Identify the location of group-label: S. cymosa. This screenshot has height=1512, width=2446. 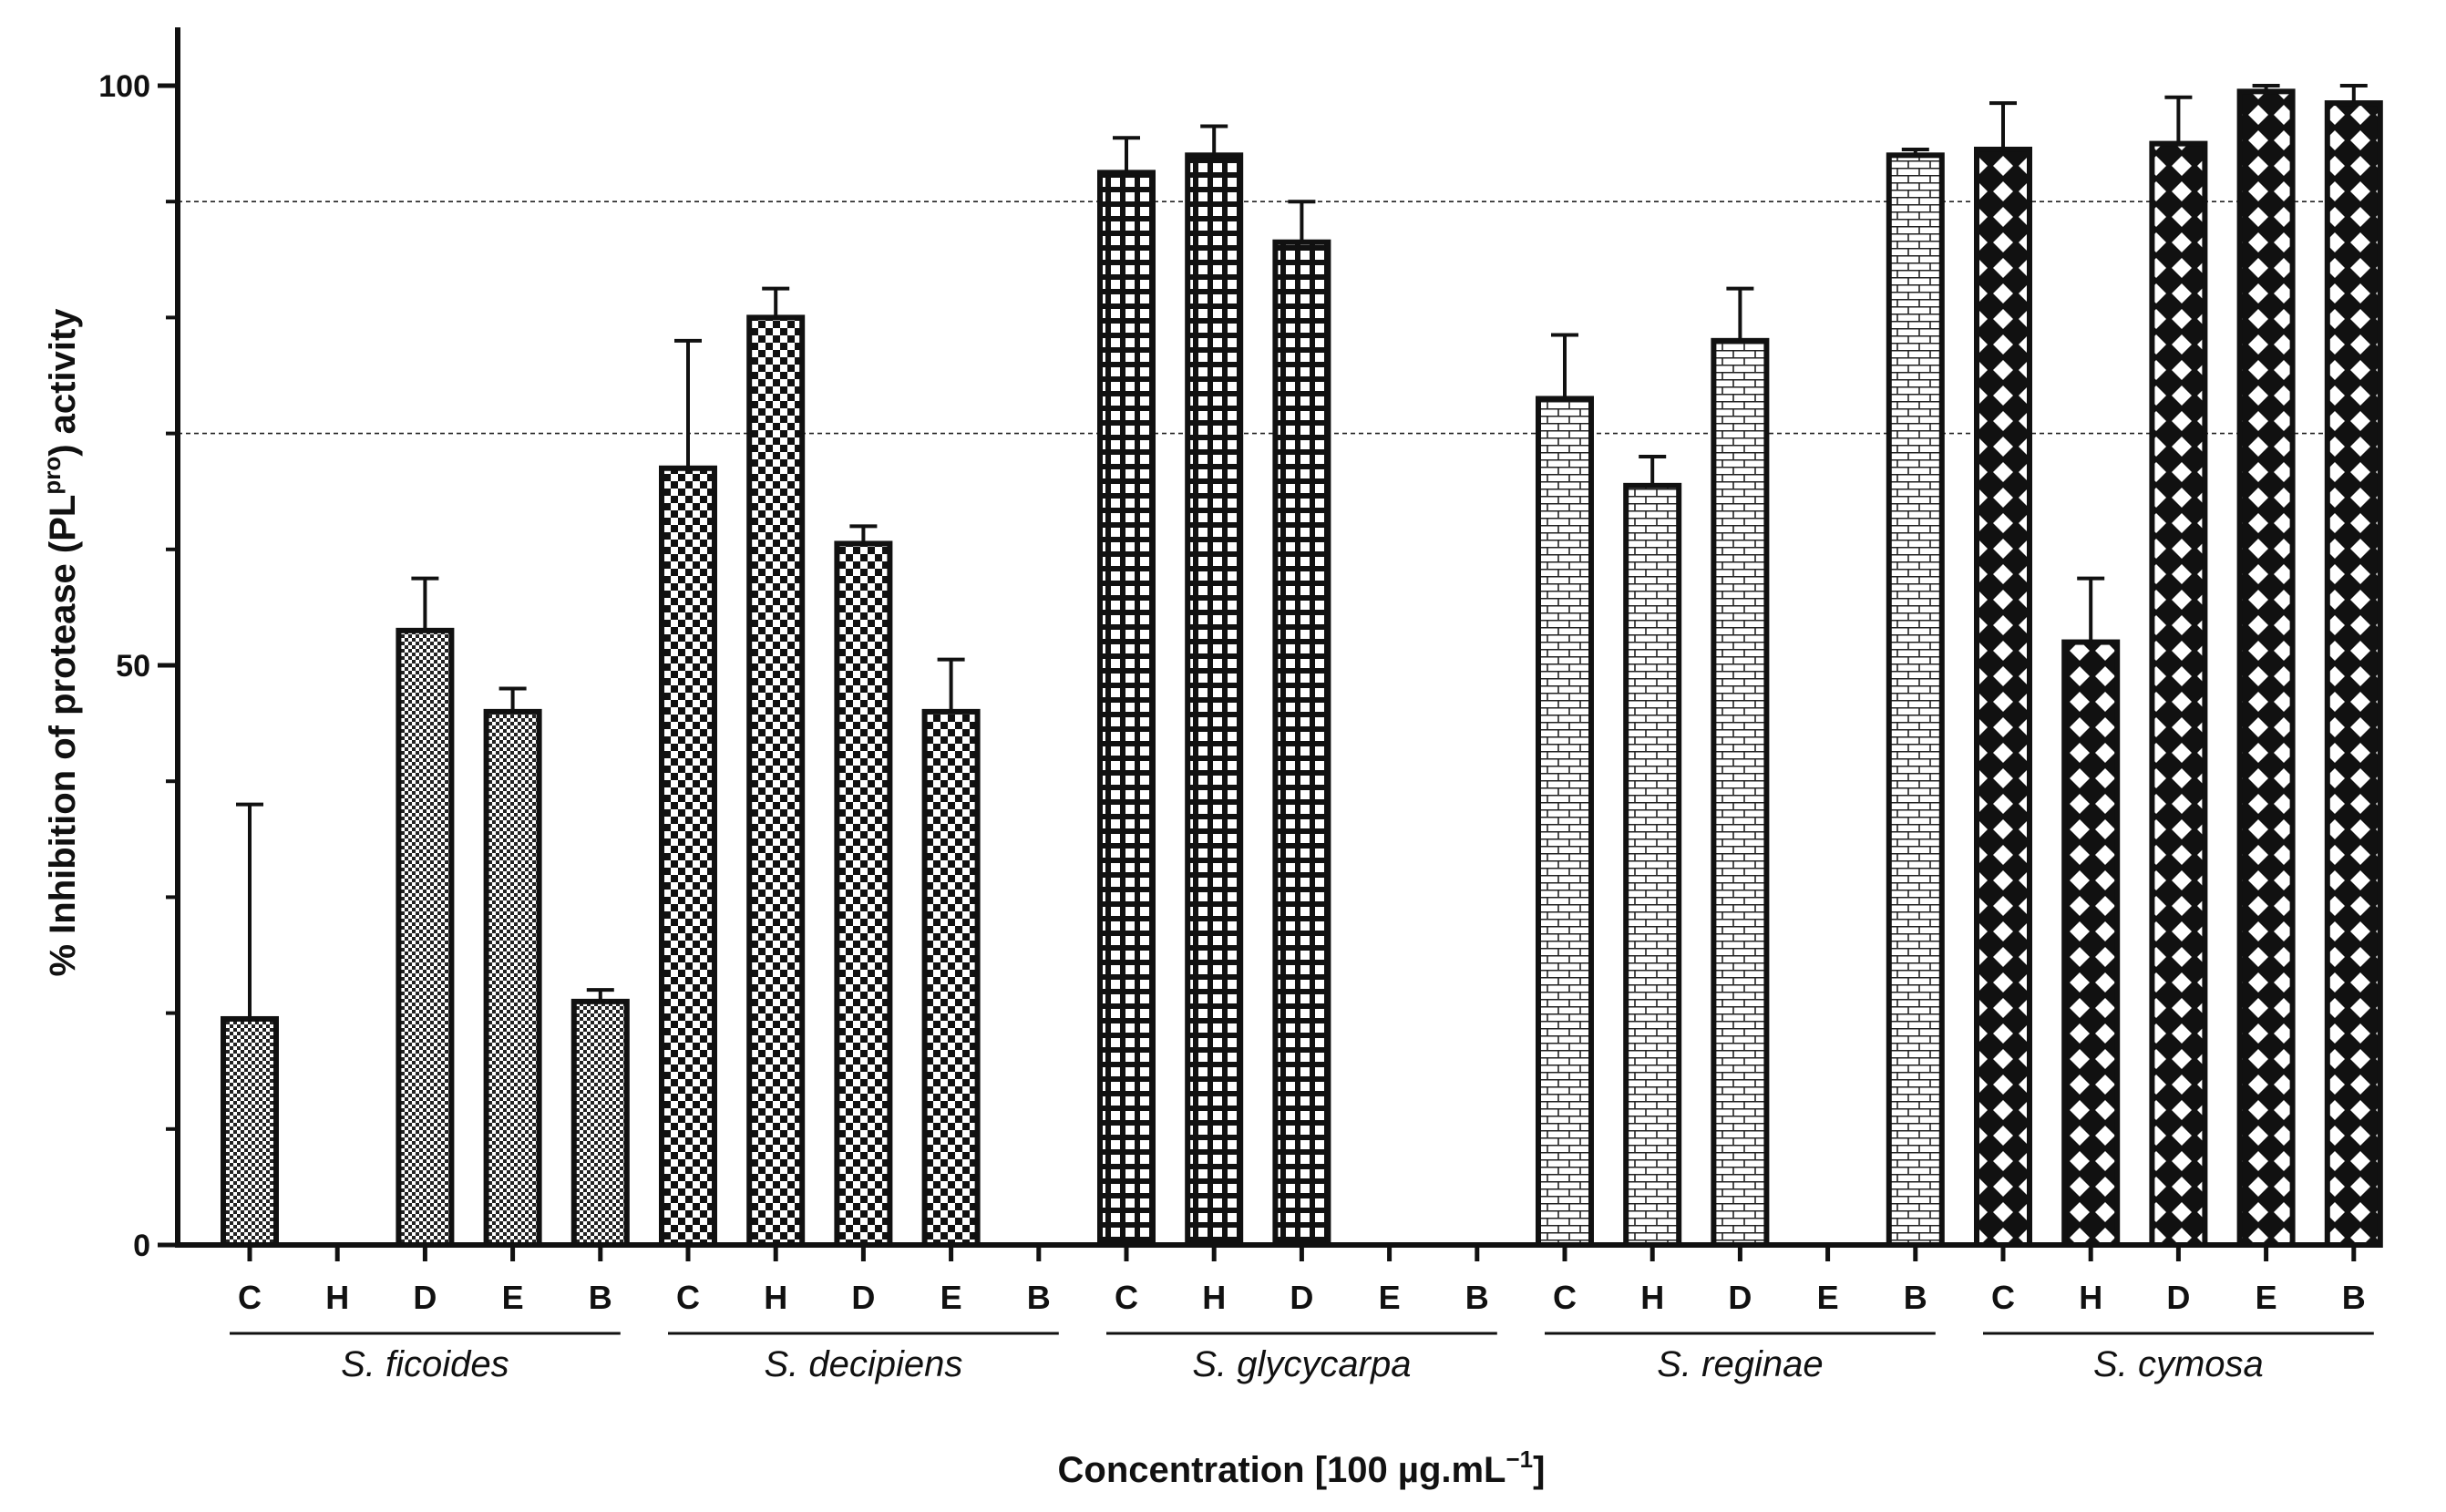
(2178, 1364).